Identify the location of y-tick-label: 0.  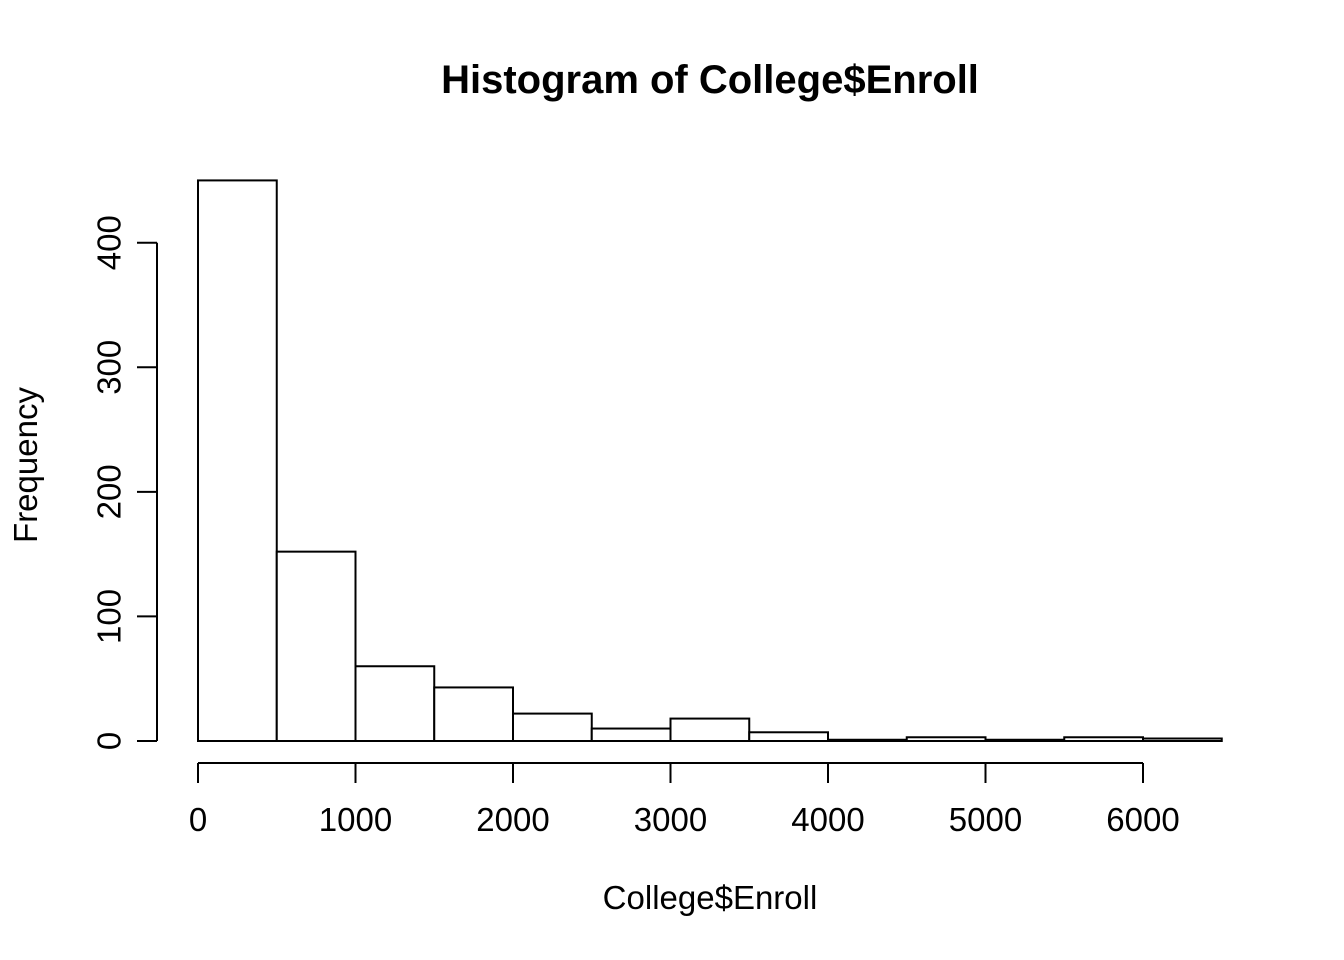
(109, 741).